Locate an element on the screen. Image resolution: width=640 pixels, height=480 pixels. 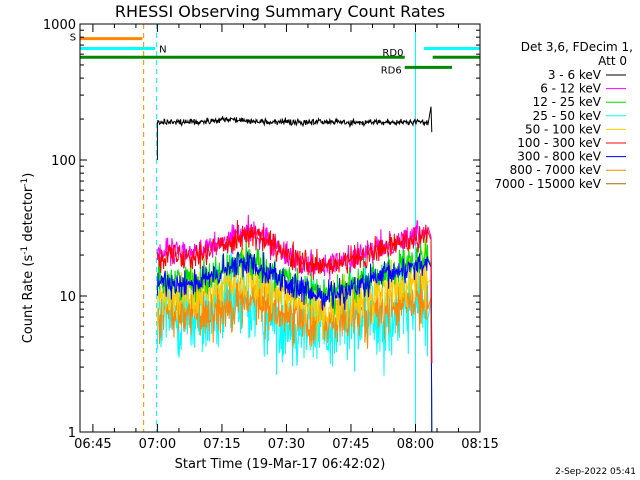
flag-label: RD0 is located at coordinates (392, 53).